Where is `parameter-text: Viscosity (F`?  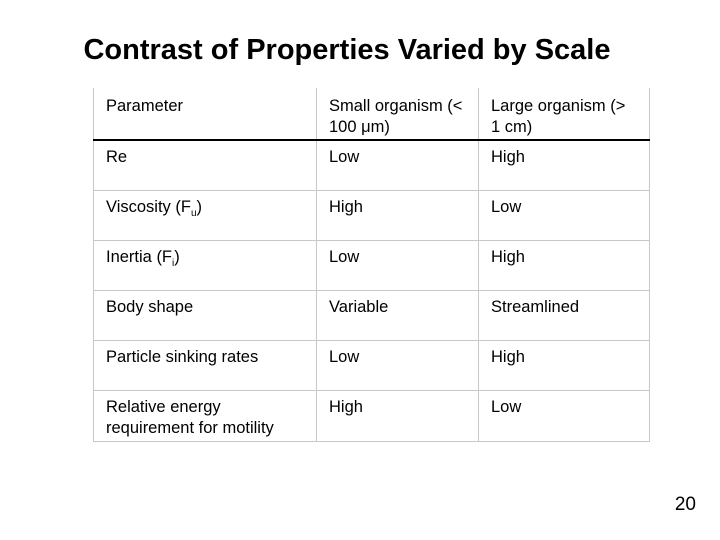
parameter-text: Viscosity (F is located at coordinates (148, 207).